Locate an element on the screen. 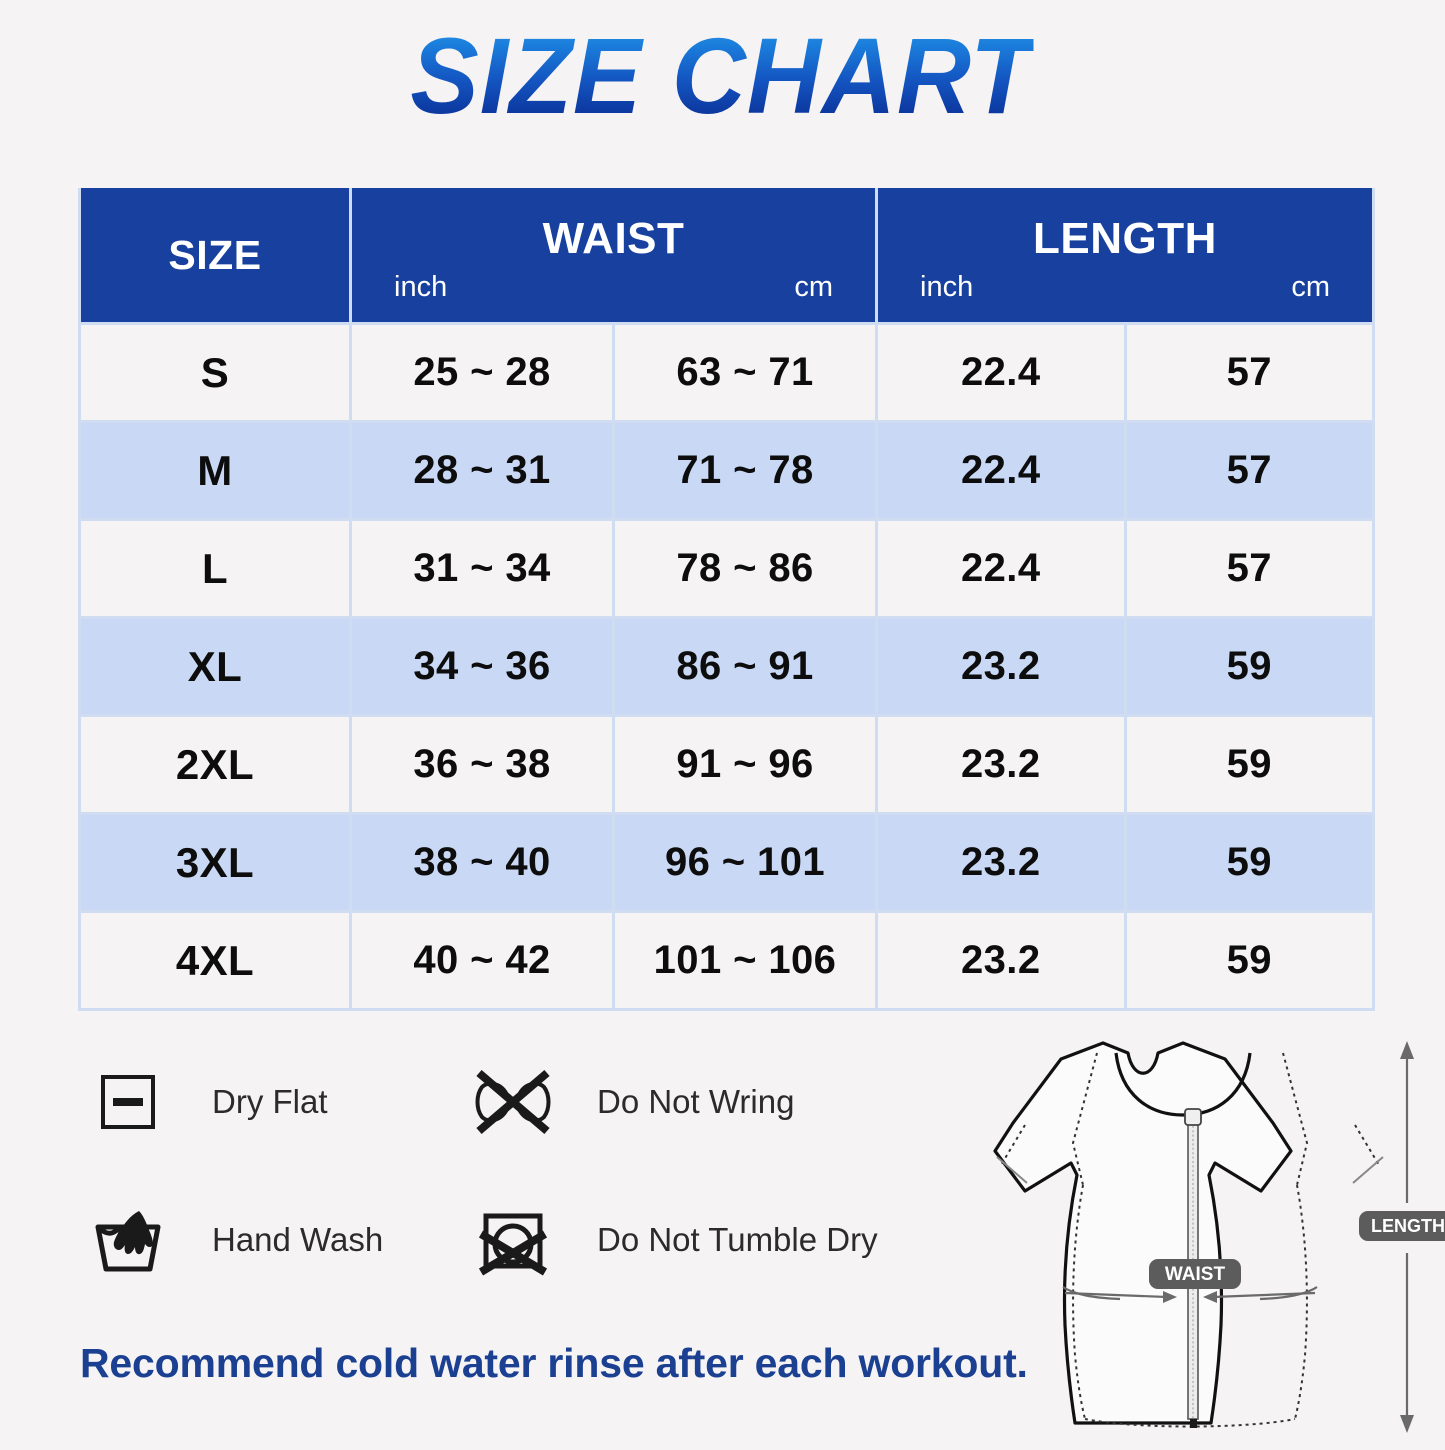  title-container: SIZE CHART is located at coordinates (722, 75).